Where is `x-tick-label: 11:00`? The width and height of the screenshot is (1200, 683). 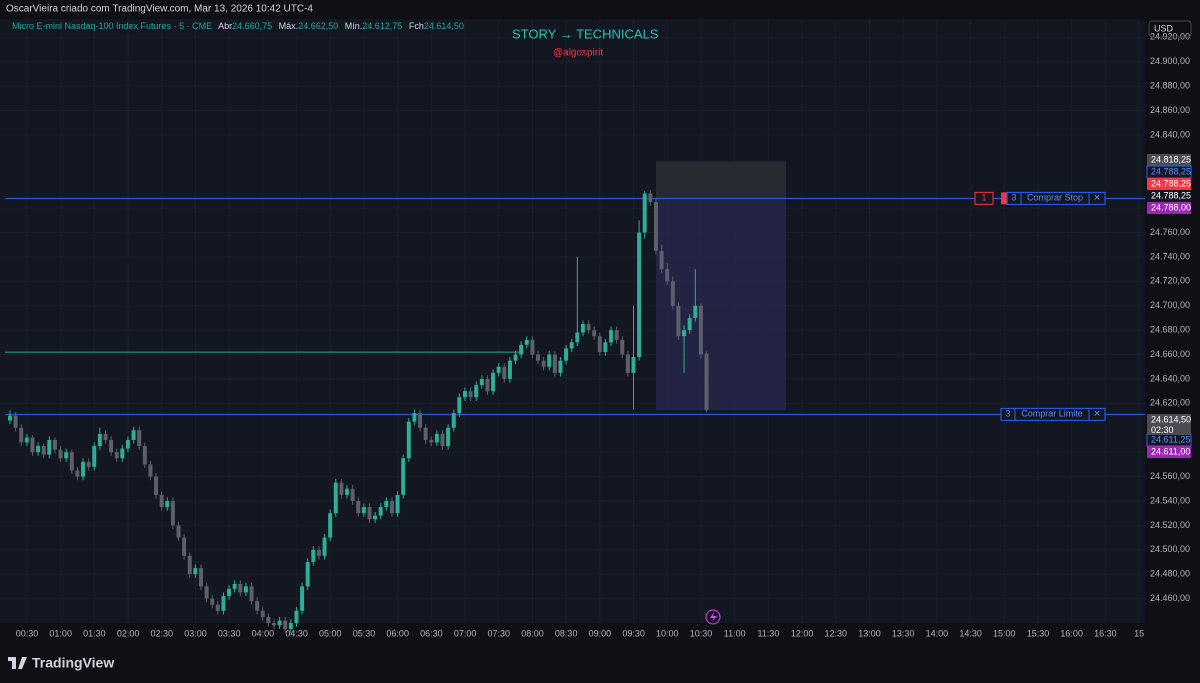
x-tick-label: 11:00 is located at coordinates (735, 633).